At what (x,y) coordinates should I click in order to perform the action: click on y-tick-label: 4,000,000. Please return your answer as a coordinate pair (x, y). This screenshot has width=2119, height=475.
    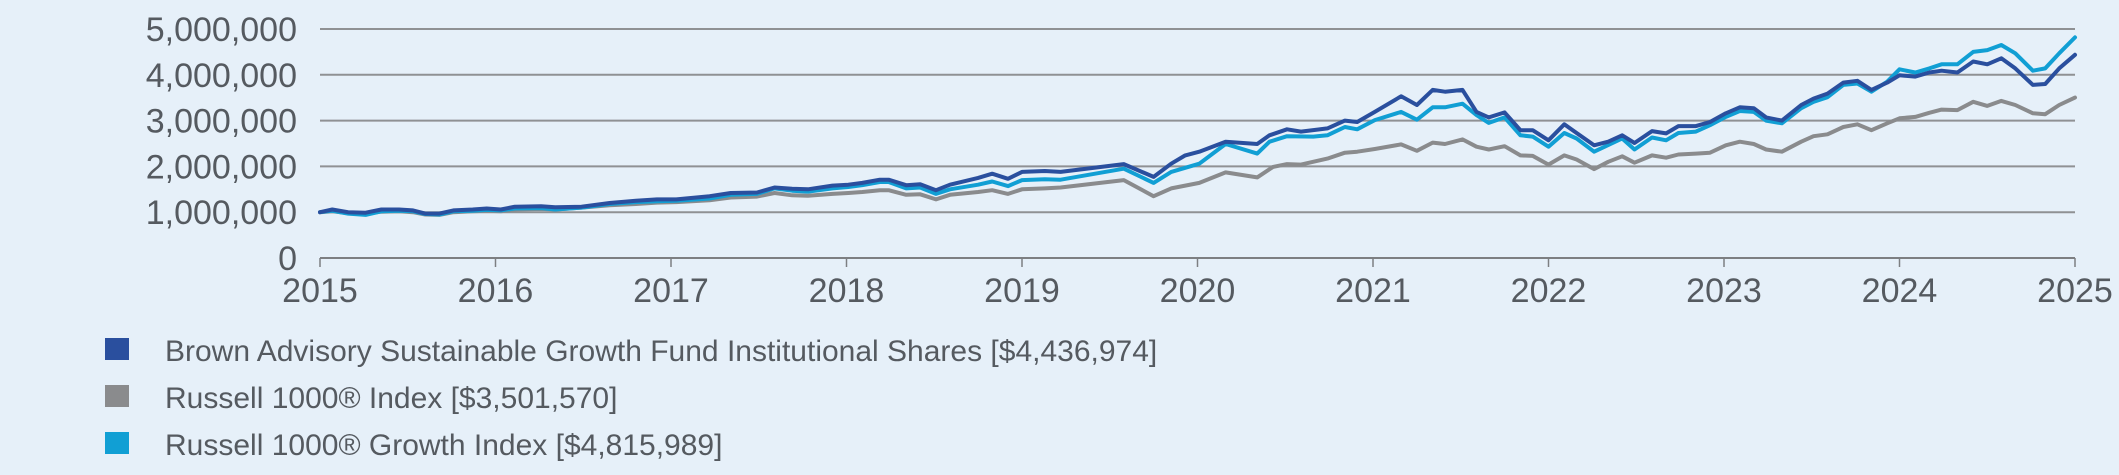
    Looking at the image, I should click on (221, 76).